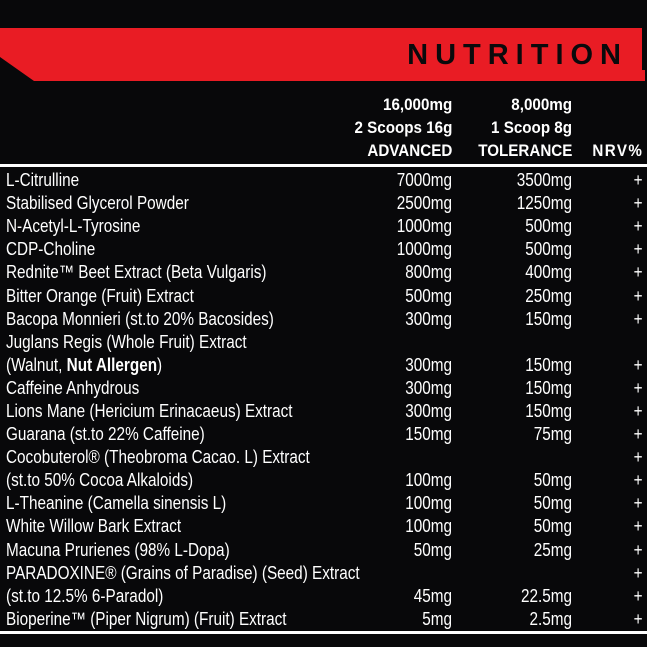  What do you see at coordinates (323, 480) in the screenshot?
I see `table-row: (st.to 50% Cocoa Alkaloids) 100mg 50mg +` at bounding box center [323, 480].